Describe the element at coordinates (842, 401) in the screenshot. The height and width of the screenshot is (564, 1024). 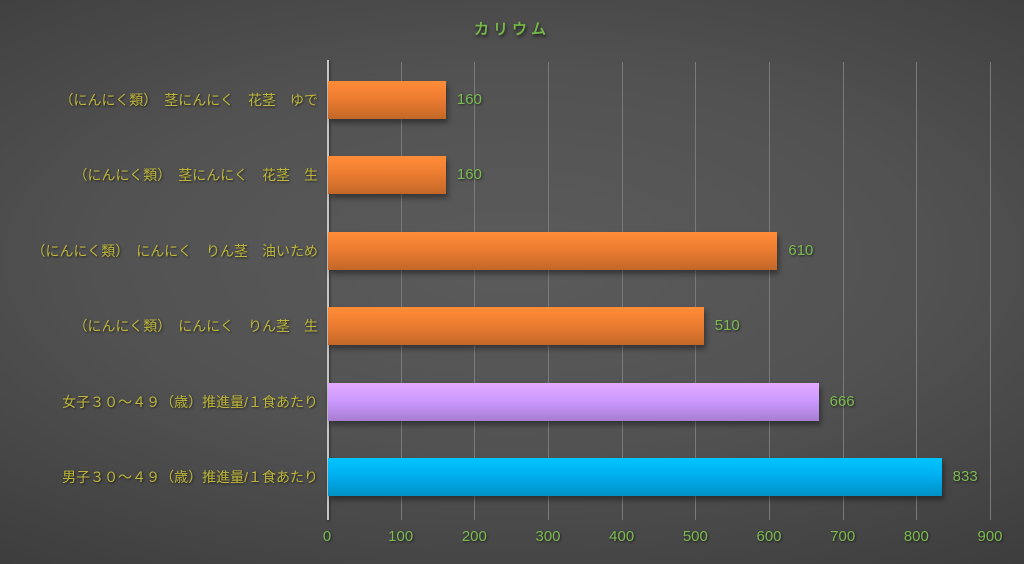
I see `value-label: 666` at that location.